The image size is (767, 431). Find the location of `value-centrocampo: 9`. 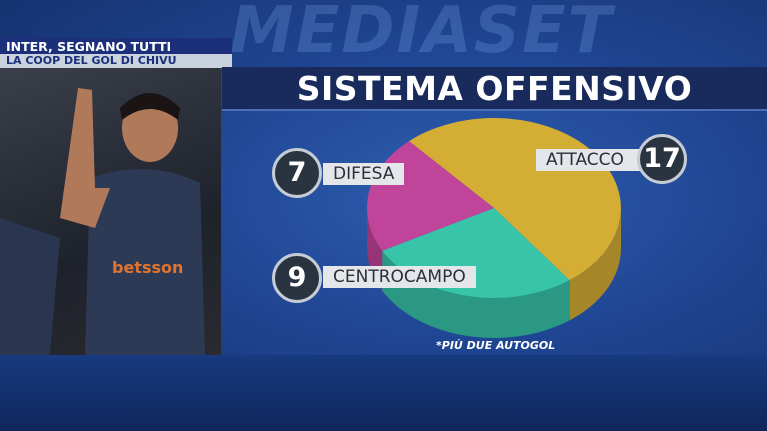

value-centrocampo: 9 is located at coordinates (297, 278).